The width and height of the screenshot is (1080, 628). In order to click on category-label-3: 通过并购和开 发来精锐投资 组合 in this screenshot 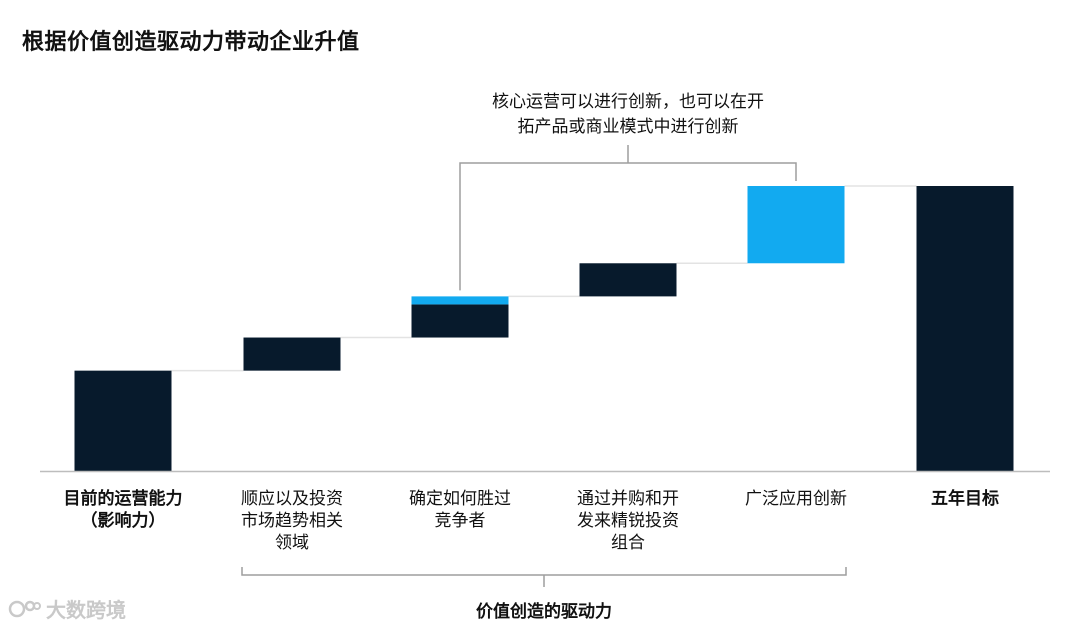, I will do `click(628, 521)`.